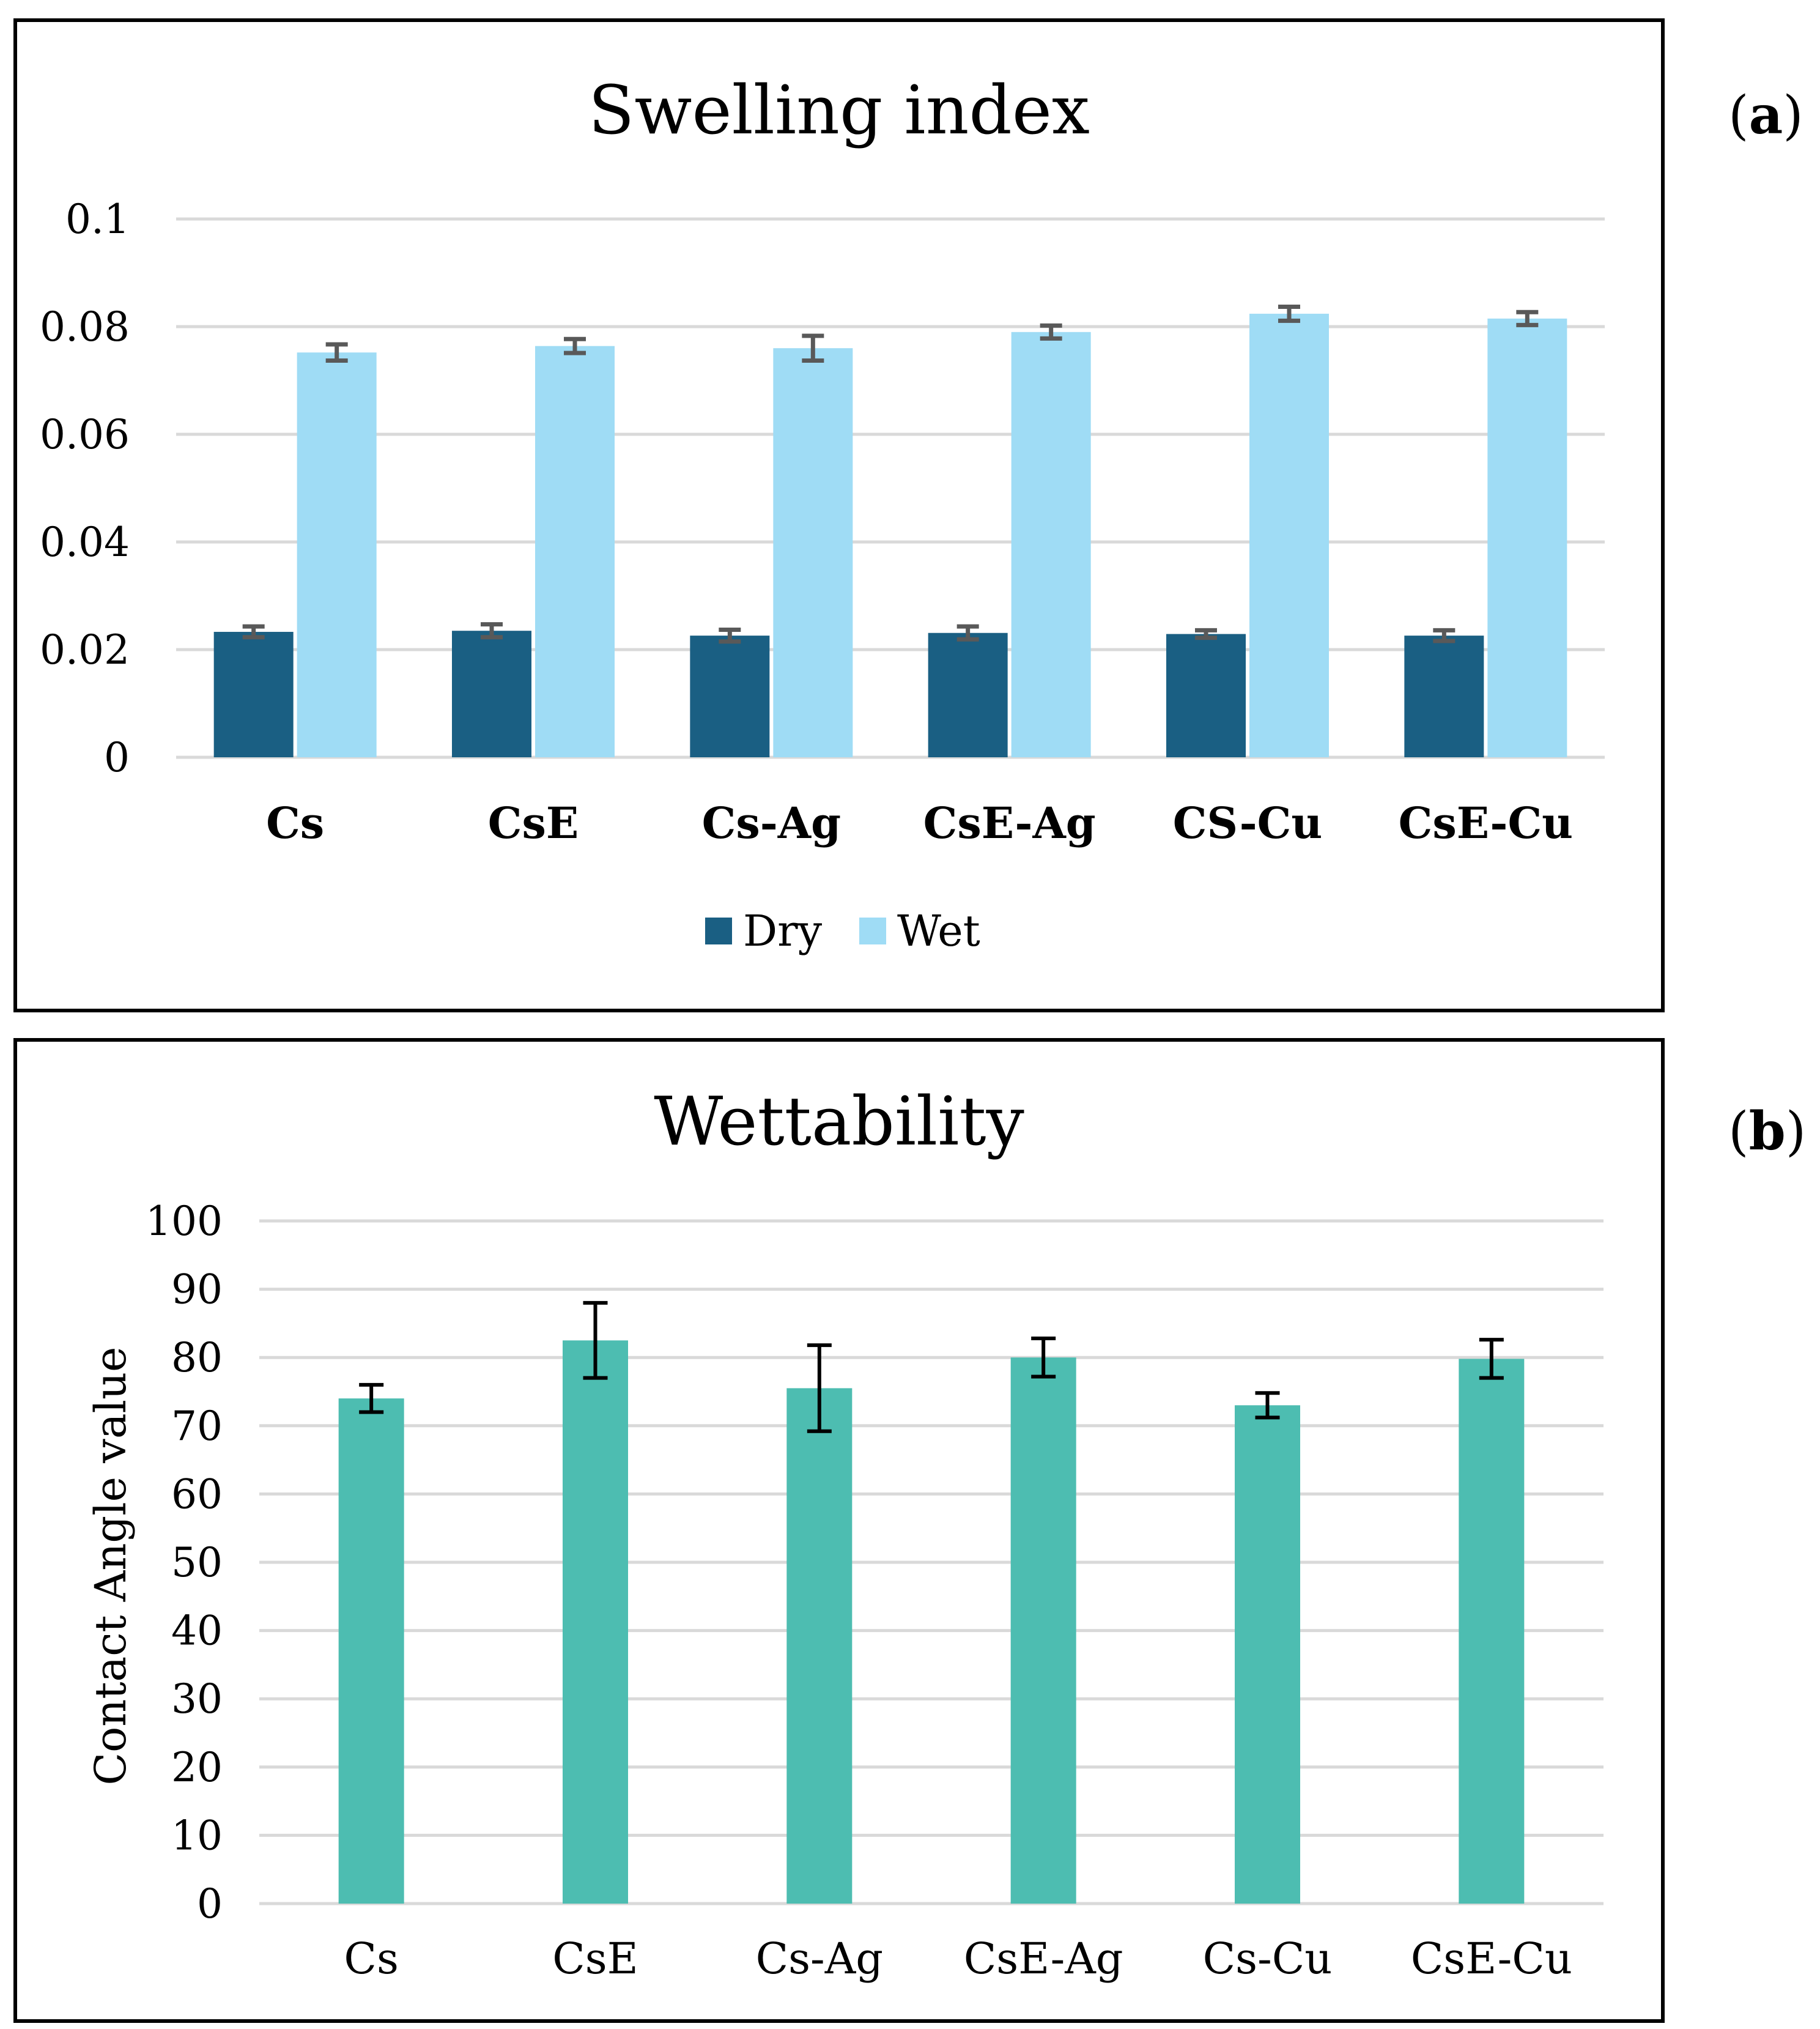 The width and height of the screenshot is (1820, 2029). What do you see at coordinates (197, 1495) in the screenshot?
I see `b-y-tick-label: 60` at bounding box center [197, 1495].